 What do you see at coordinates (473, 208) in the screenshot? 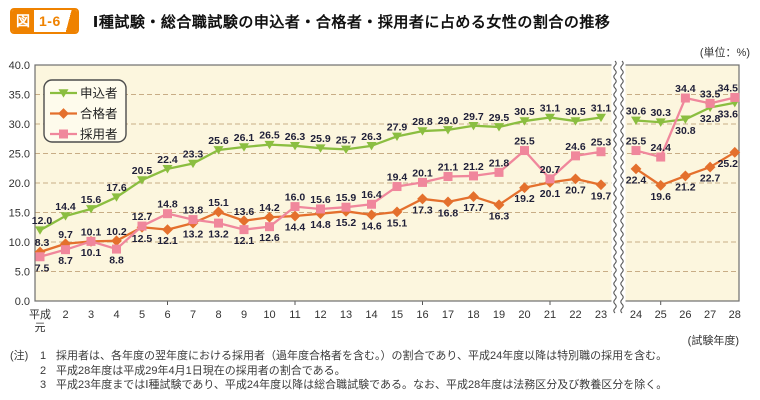
I see `svg-text: 17.7` at bounding box center [473, 208].